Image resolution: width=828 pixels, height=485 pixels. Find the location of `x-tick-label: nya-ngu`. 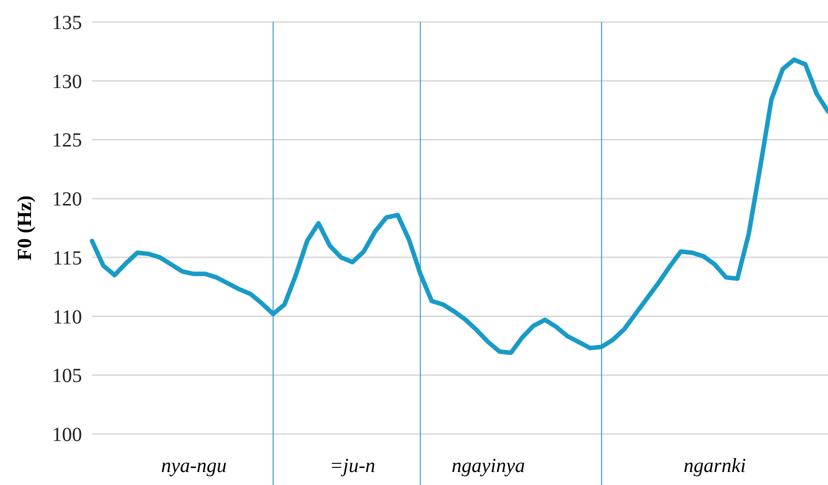

x-tick-label: nya-ngu is located at coordinates (194, 466).